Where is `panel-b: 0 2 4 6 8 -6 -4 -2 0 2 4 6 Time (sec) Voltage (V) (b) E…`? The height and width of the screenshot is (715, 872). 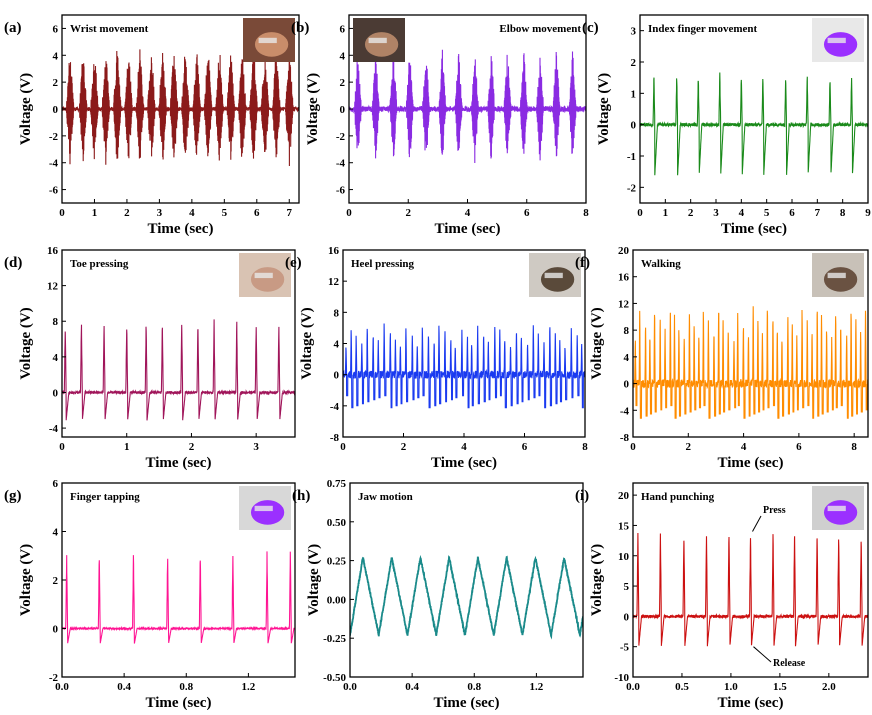
panel-b: 0 2 4 6 8 -6 -4 -2 0 2 4 6 Time (sec) Voltage (V) (b) E… is located at coordinates (440, 125).